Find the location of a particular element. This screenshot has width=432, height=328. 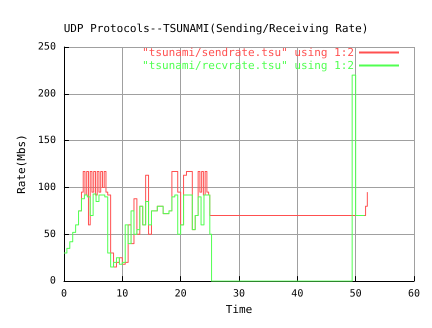

chart-title: UDP Protocols--TSUNAMI(Sending/Receiving Rate) is located at coordinates (216, 28).